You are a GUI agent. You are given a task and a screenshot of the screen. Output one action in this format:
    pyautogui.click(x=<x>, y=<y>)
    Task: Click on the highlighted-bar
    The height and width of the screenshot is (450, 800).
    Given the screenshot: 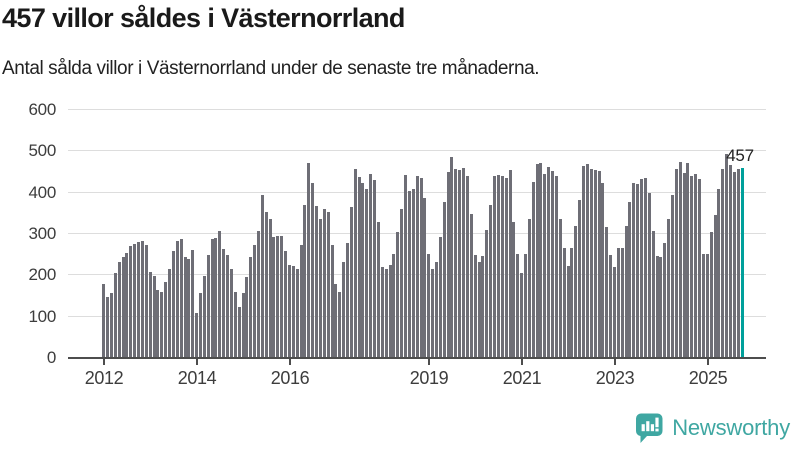 What is the action you would take?
    pyautogui.click(x=742, y=262)
    